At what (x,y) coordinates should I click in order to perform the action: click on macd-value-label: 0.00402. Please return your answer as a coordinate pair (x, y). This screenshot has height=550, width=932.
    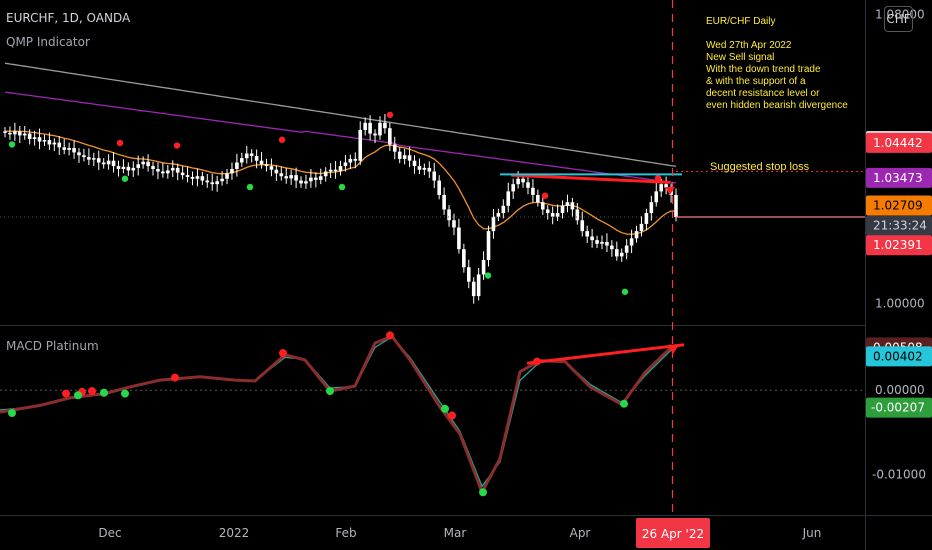
    Looking at the image, I should click on (898, 356).